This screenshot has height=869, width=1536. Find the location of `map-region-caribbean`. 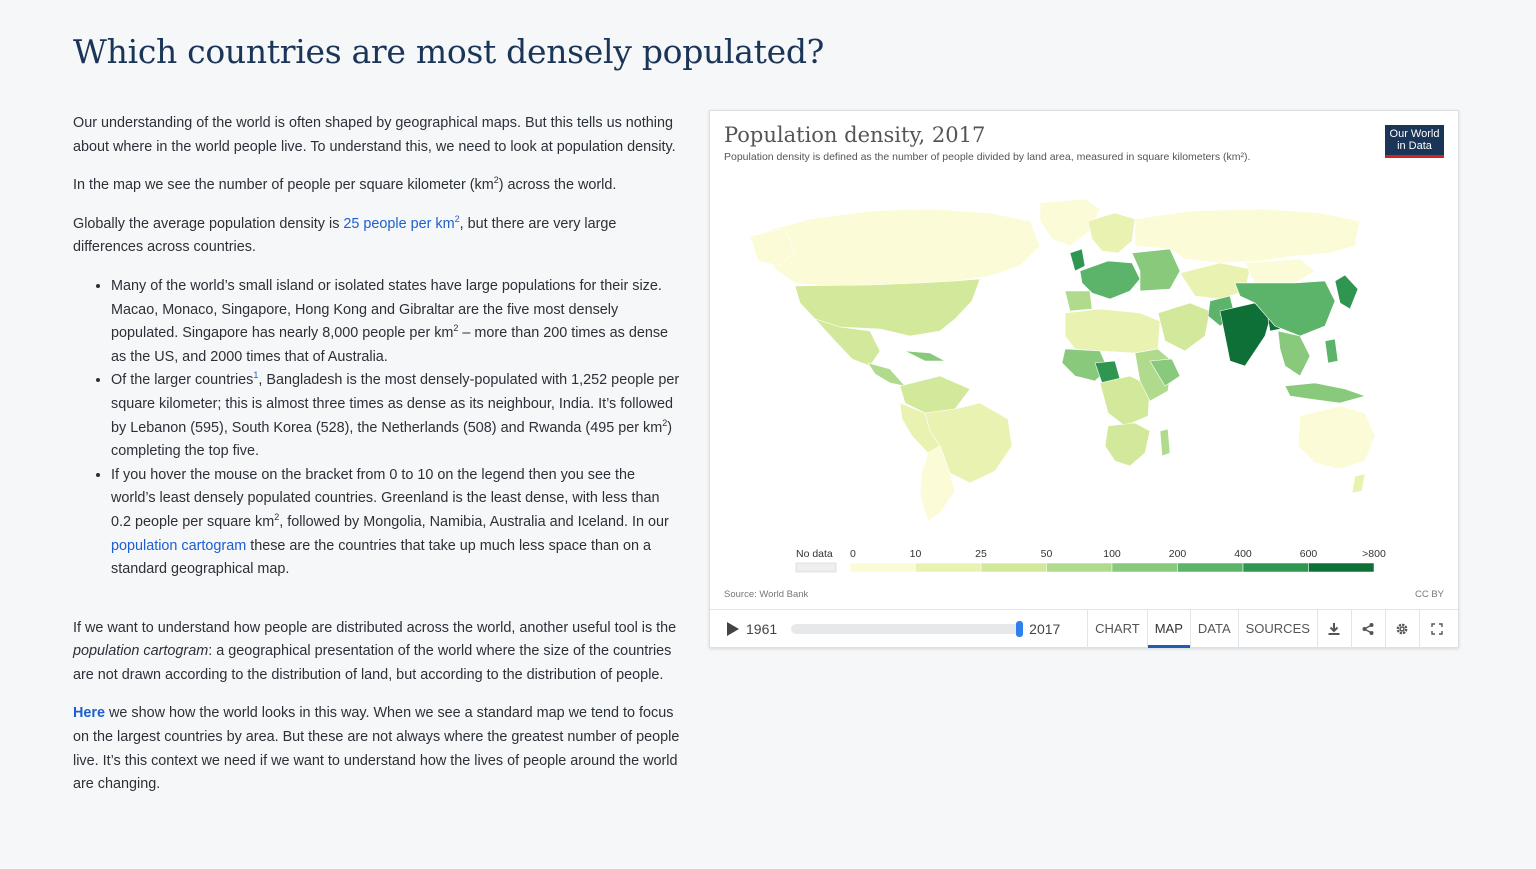

map-region-caribbean is located at coordinates (925, 356).